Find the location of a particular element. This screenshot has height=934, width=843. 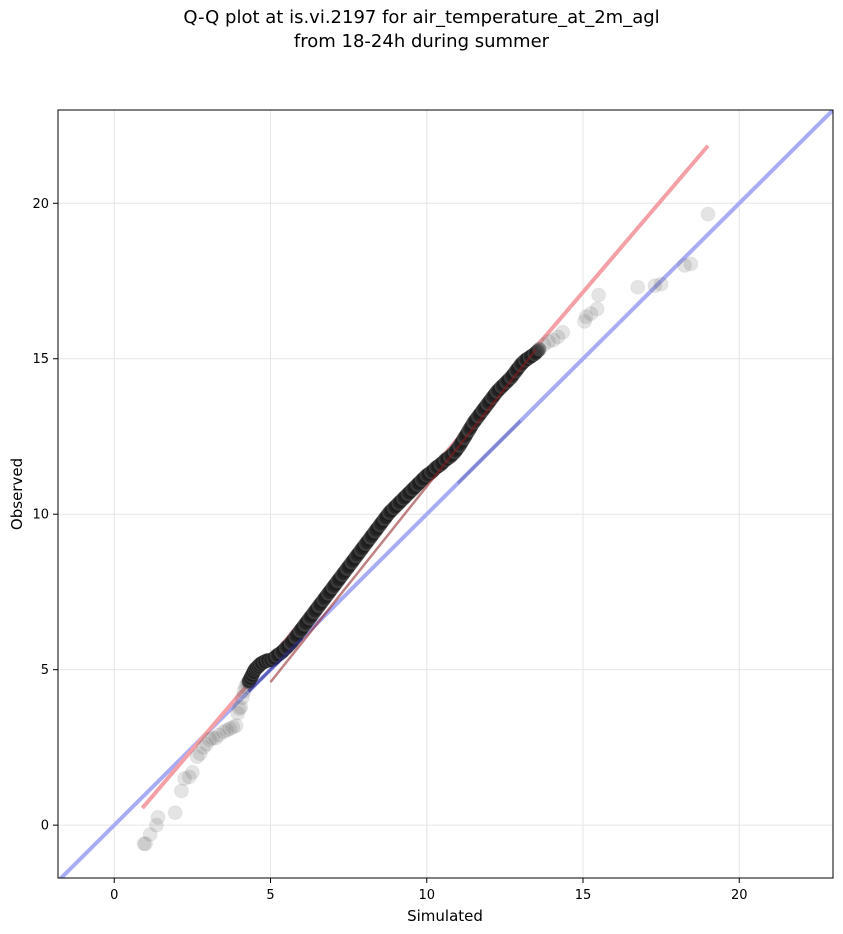

y-tick-label: 0 is located at coordinates (45, 826).